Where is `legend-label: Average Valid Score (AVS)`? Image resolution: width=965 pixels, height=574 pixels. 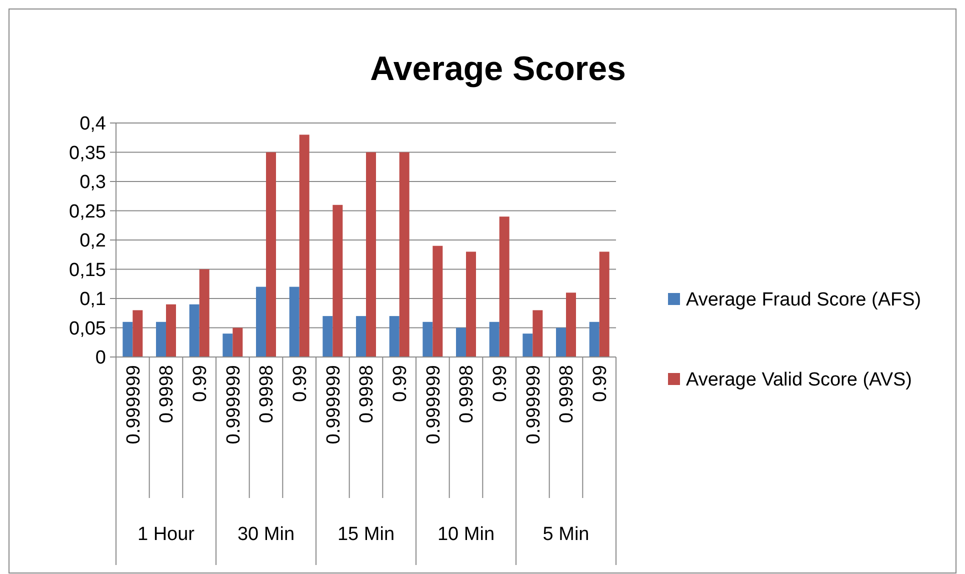 legend-label: Average Valid Score (AVS) is located at coordinates (799, 380).